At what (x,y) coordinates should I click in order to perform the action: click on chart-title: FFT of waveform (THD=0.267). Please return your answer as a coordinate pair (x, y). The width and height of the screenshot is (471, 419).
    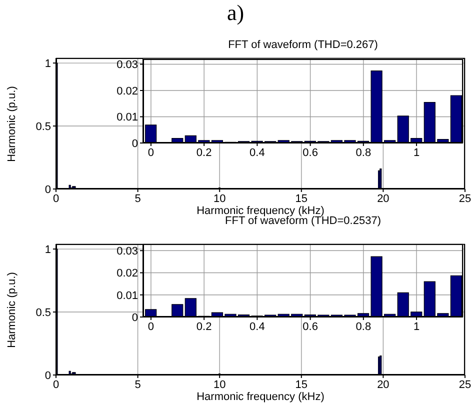
    Looking at the image, I should click on (303, 45).